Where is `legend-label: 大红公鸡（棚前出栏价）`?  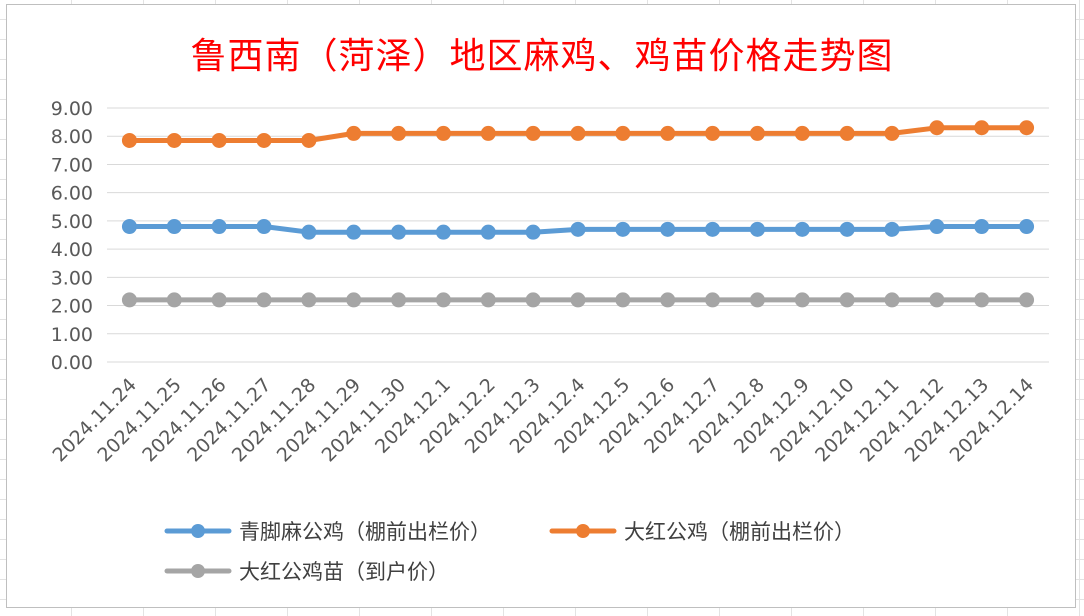 legend-label: 大红公鸡（棚前出栏价） is located at coordinates (739, 532).